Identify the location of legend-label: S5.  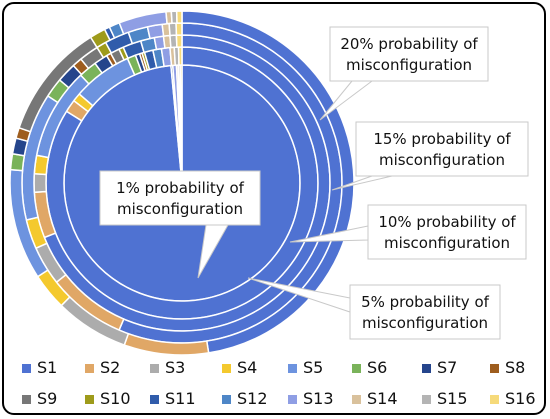
(313, 367).